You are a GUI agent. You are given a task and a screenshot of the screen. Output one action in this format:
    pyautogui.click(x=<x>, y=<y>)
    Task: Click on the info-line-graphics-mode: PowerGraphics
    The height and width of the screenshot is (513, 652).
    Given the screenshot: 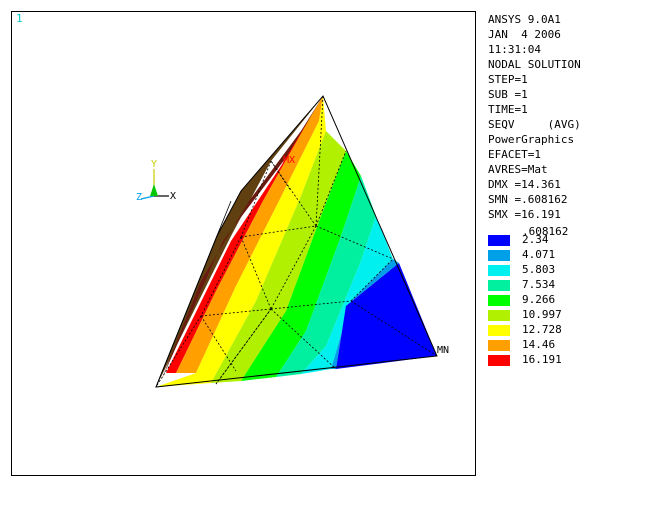 What is the action you would take?
    pyautogui.click(x=531, y=139)
    